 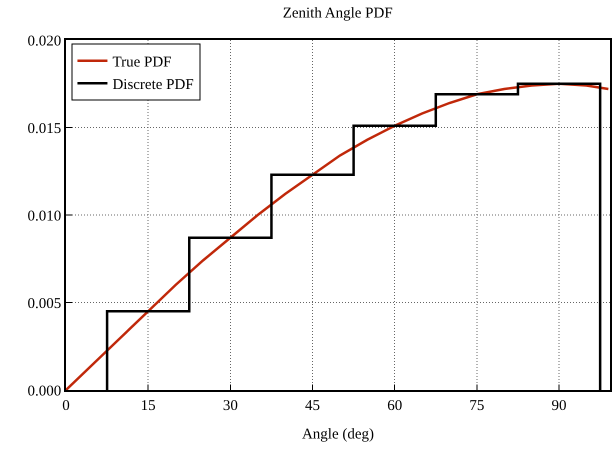 I want to click on y-tick-label: 0.020, so click(x=45, y=41).